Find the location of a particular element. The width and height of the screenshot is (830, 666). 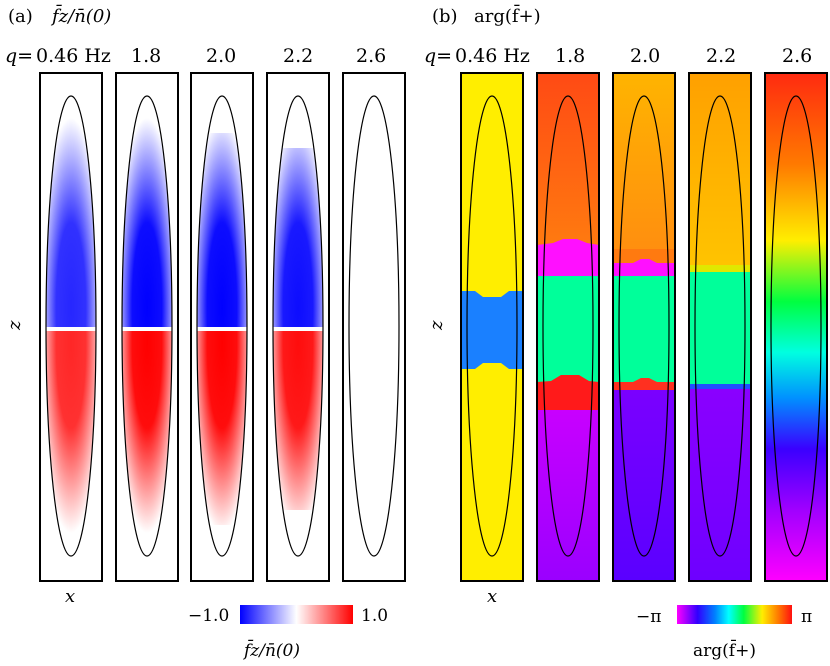

panel-a-q-2: 2.0 is located at coordinates (221, 56).